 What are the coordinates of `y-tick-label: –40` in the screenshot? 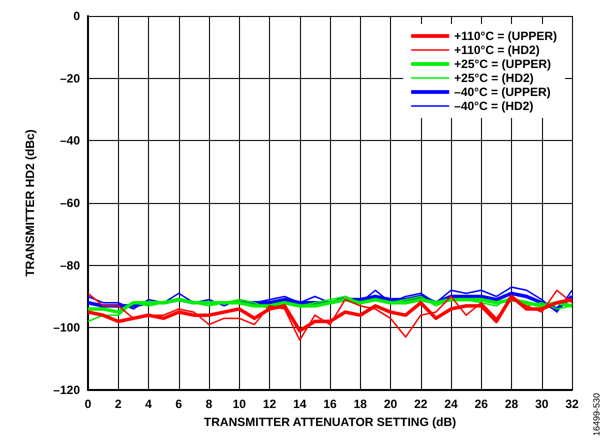 It's located at (70, 141).